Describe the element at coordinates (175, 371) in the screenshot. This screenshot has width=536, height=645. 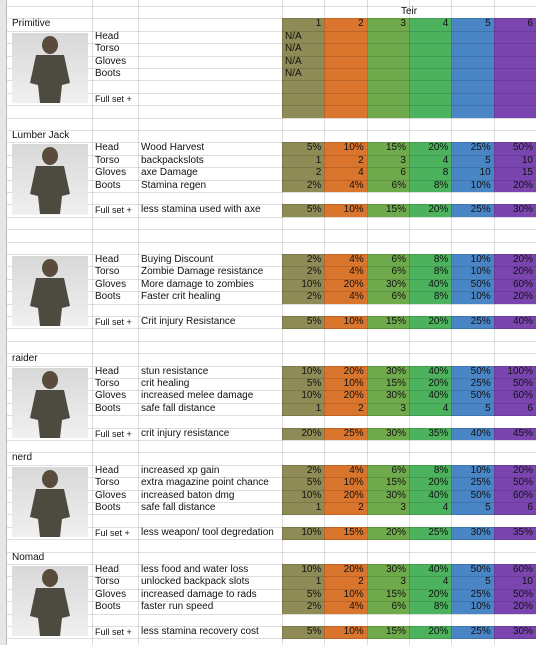
I see `effect-label: stun resistance` at that location.